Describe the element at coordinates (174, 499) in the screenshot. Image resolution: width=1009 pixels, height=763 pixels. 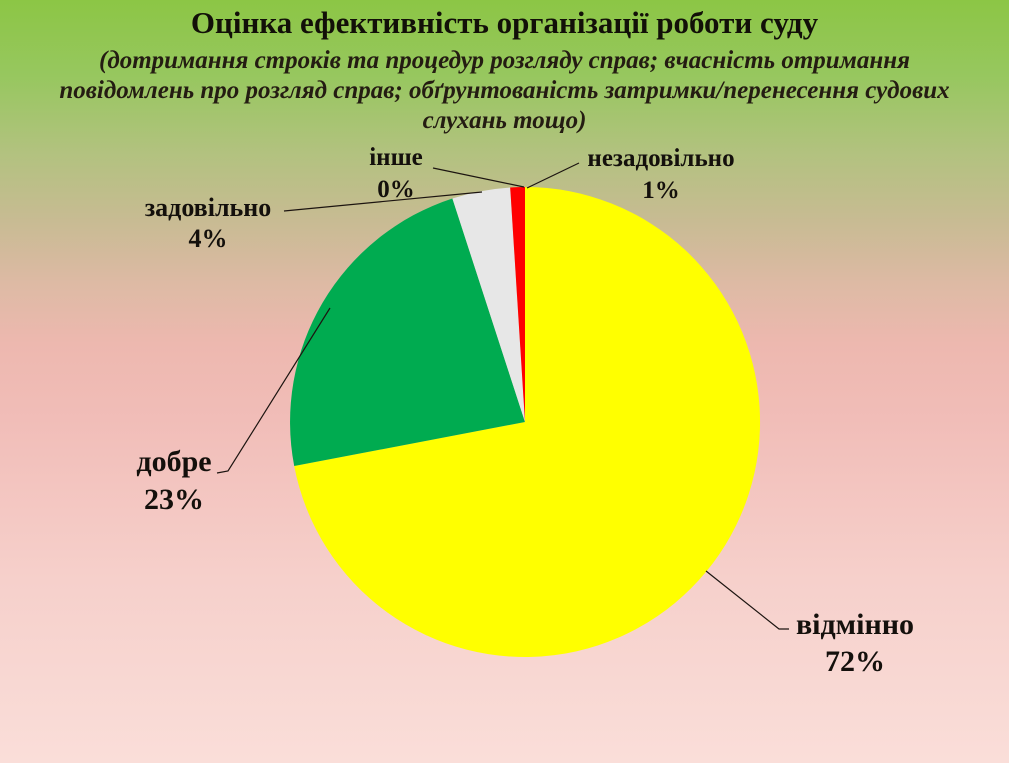
I see `slice-percent: 23%` at that location.